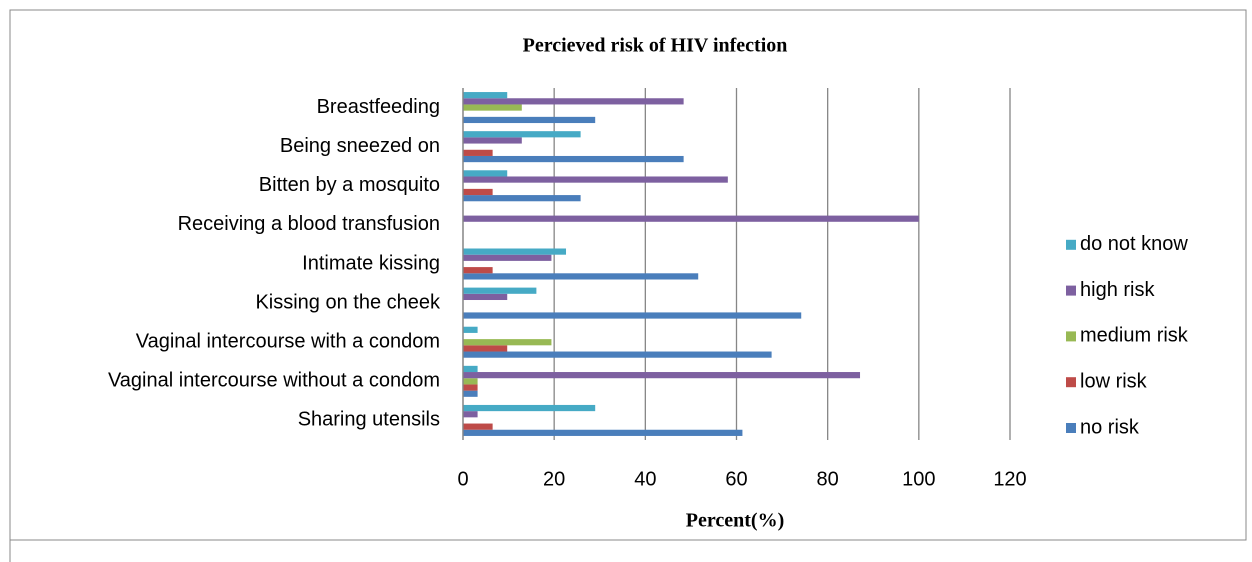  What do you see at coordinates (645, 479) in the screenshot?
I see `x-tick-label: 40` at bounding box center [645, 479].